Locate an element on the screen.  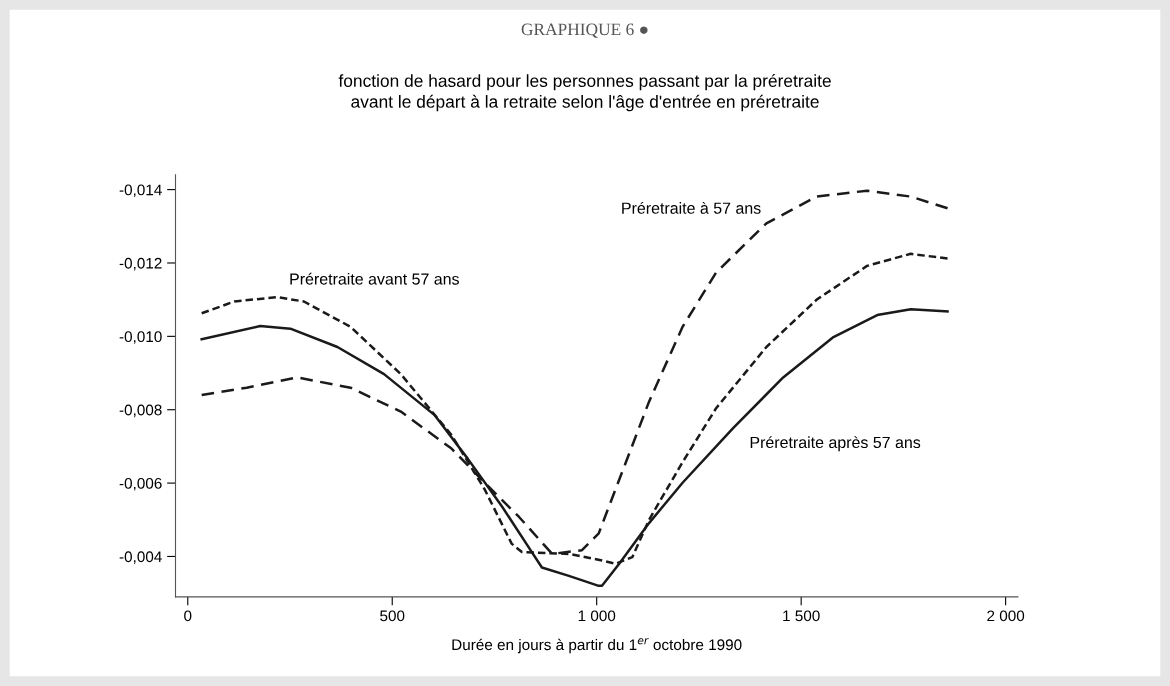
y-tick-label: -0,010 is located at coordinates (140, 337).